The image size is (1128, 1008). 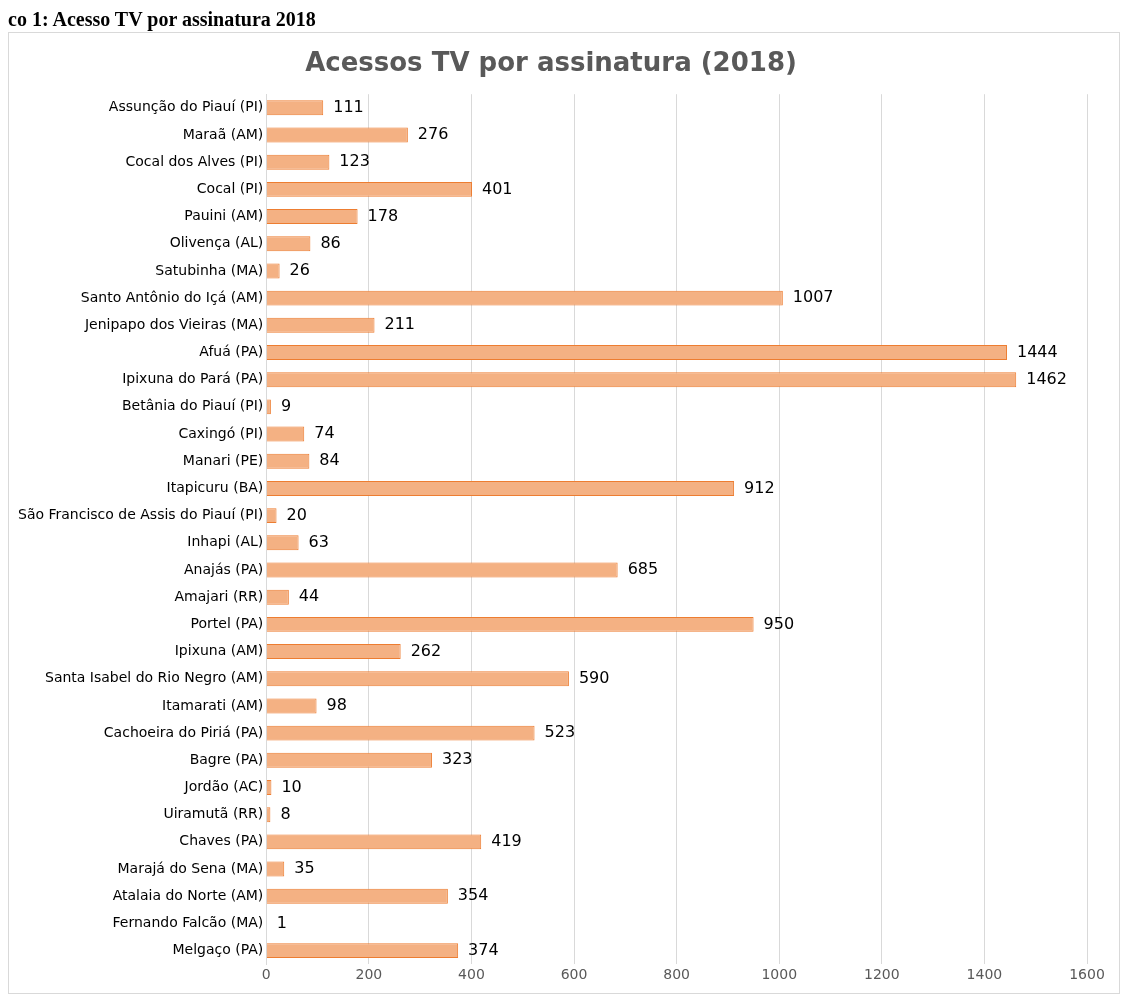 I want to click on x-tick-label: 400, so click(x=471, y=974).